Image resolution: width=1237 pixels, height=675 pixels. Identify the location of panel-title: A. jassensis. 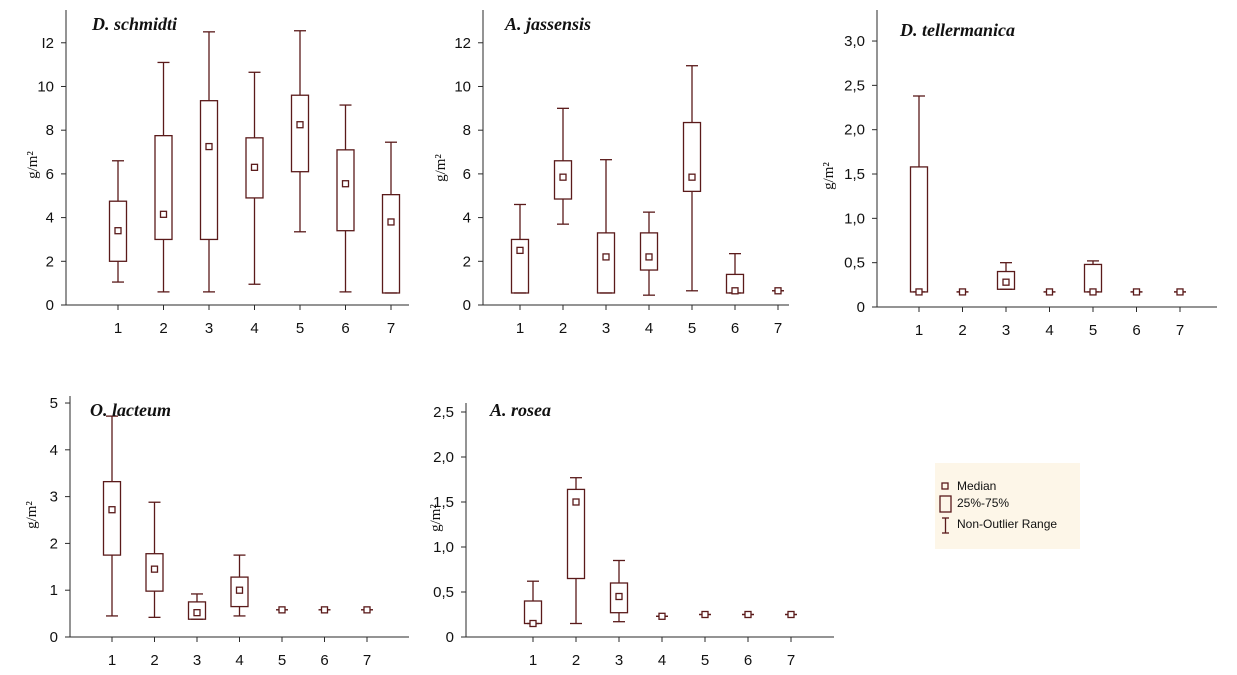
(547, 24).